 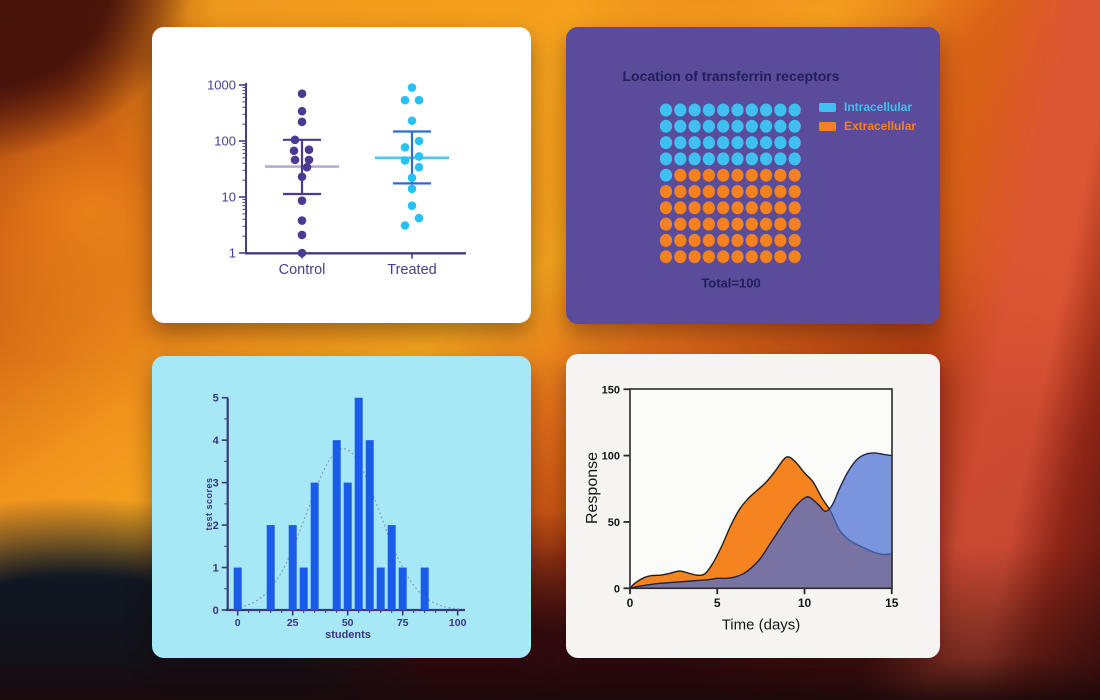 I want to click on histogram-x-axis-label: students, so click(x=348, y=635).